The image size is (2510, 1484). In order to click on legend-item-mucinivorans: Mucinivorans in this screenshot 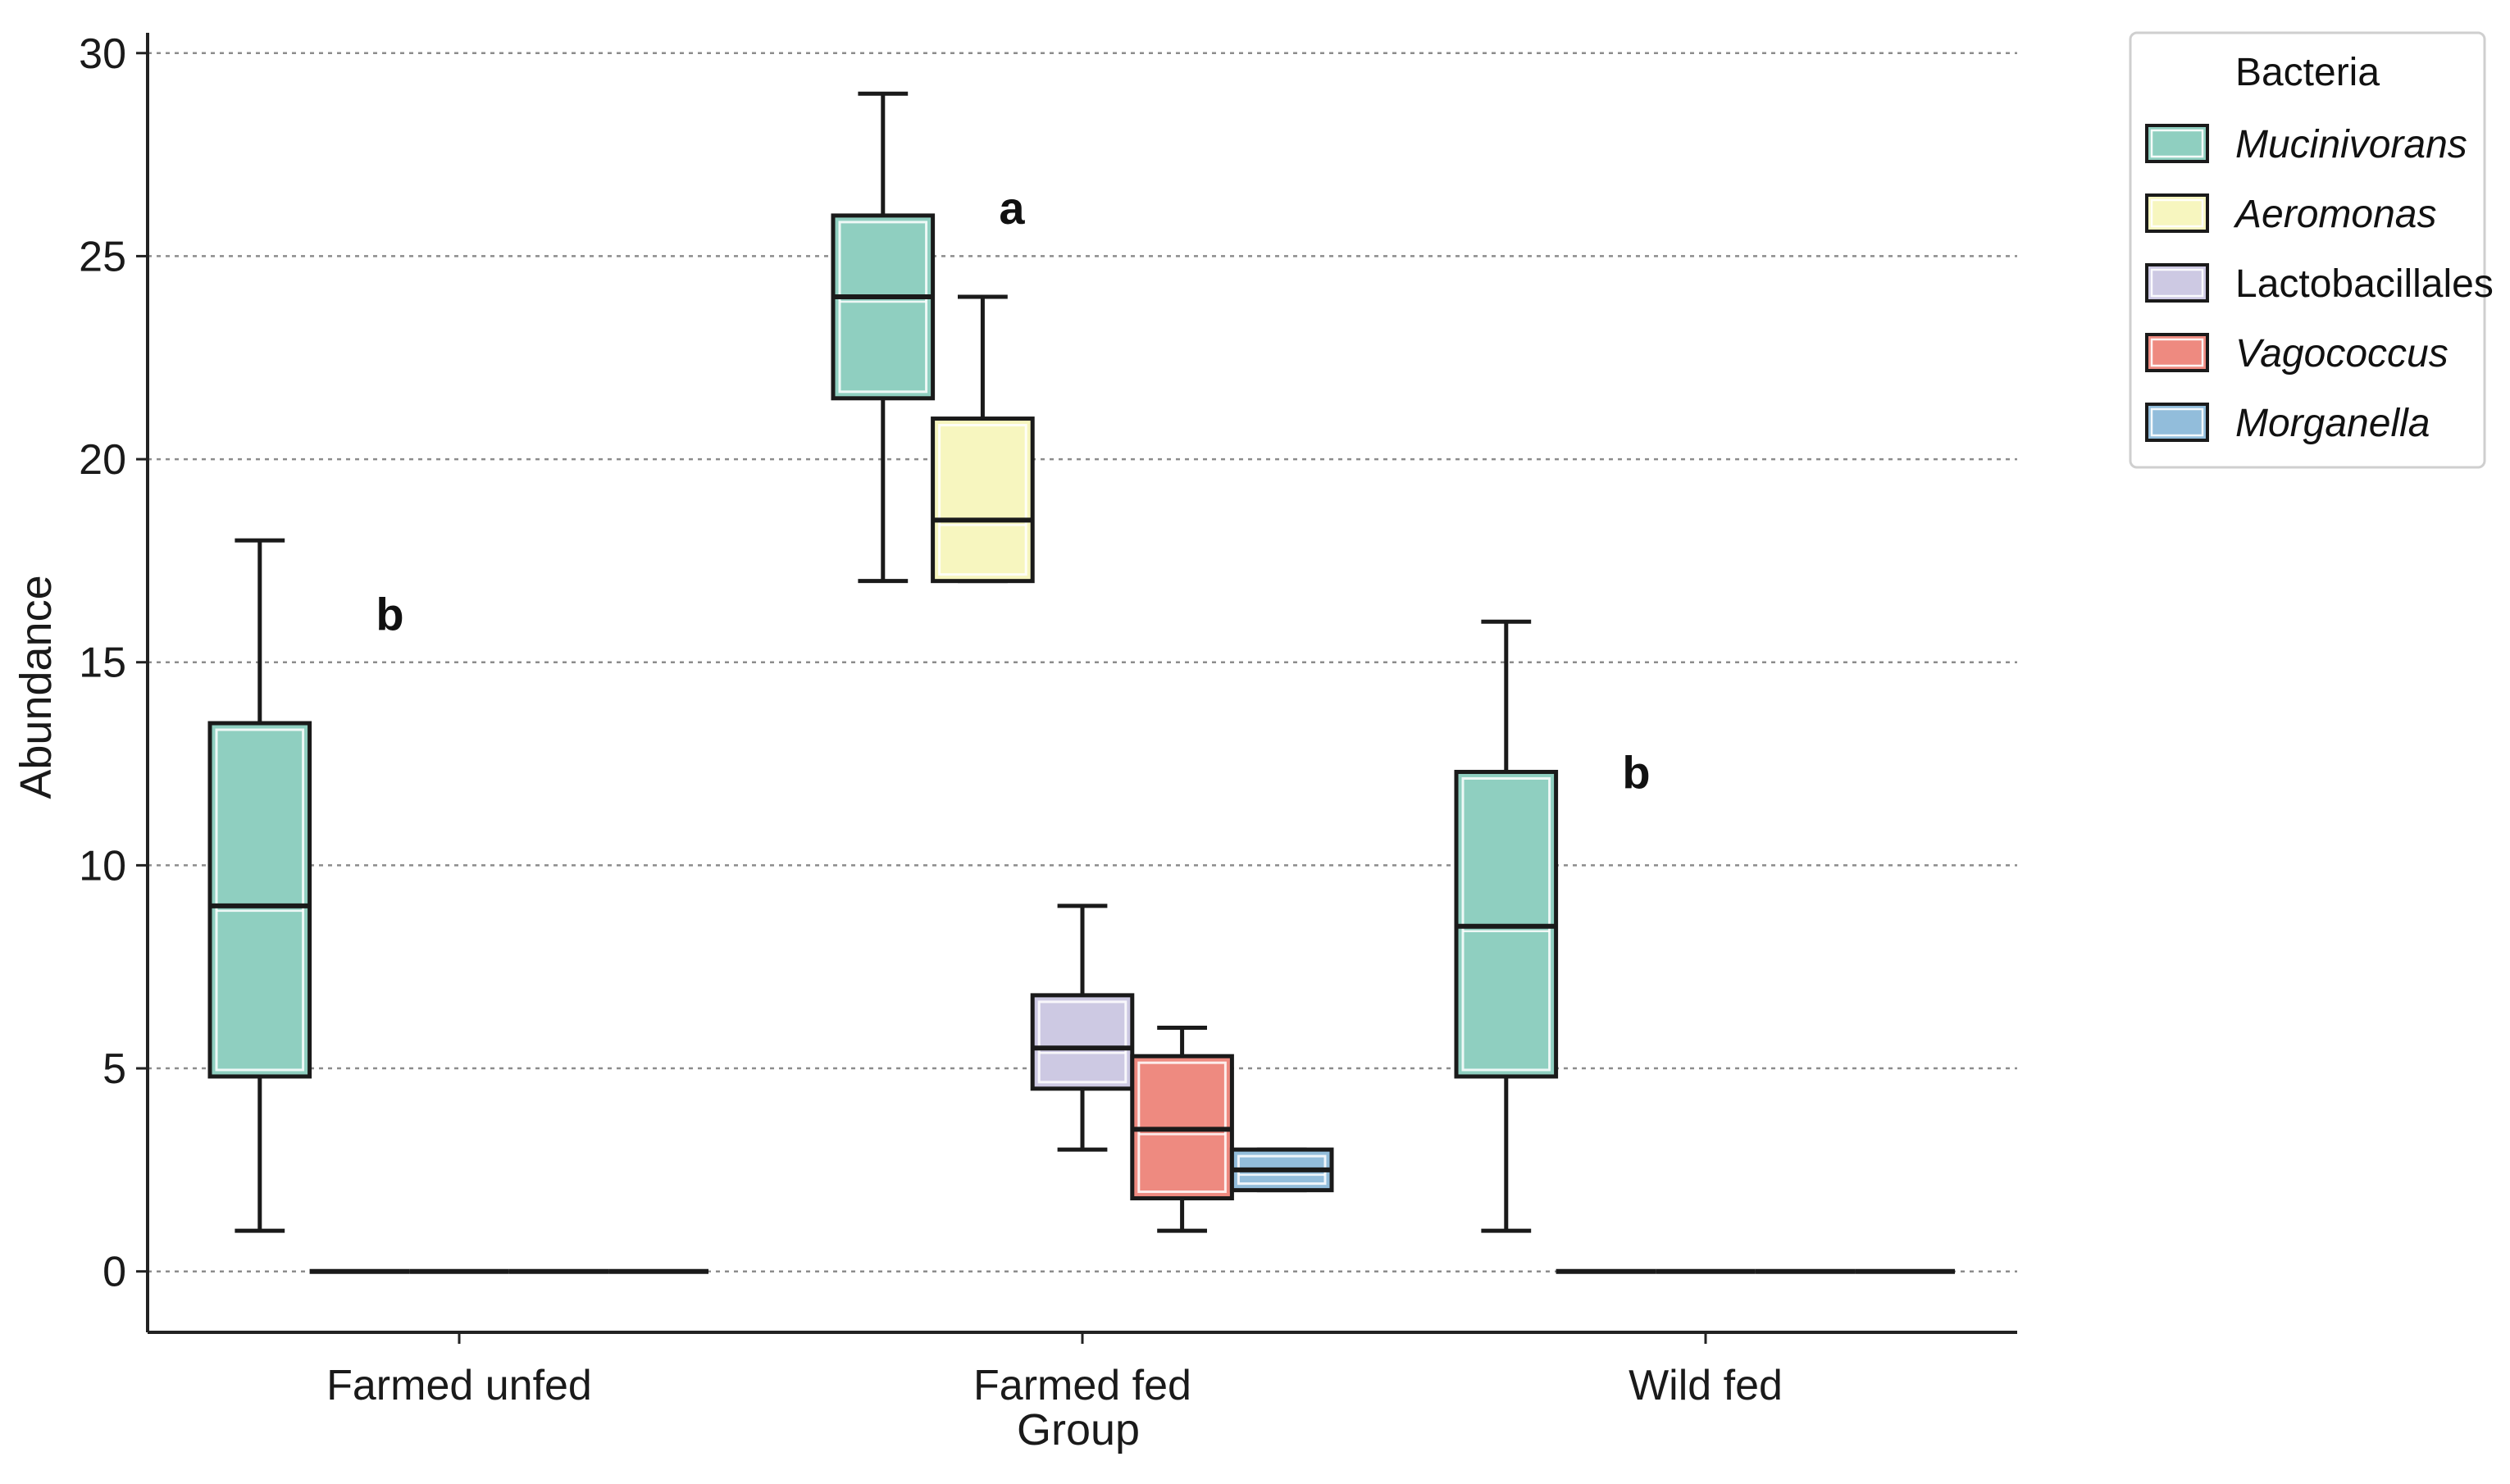, I will do `click(2306, 144)`.